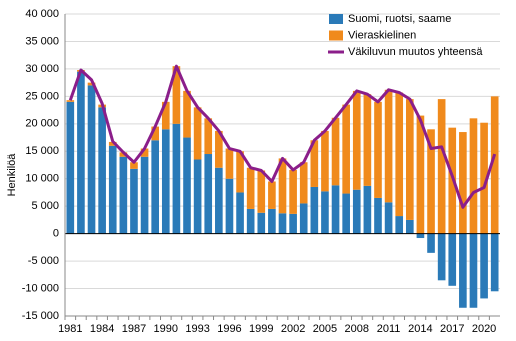  What do you see at coordinates (415, 52) in the screenshot?
I see `legend-label: Väkiluvun muutos yhteensä` at bounding box center [415, 52].